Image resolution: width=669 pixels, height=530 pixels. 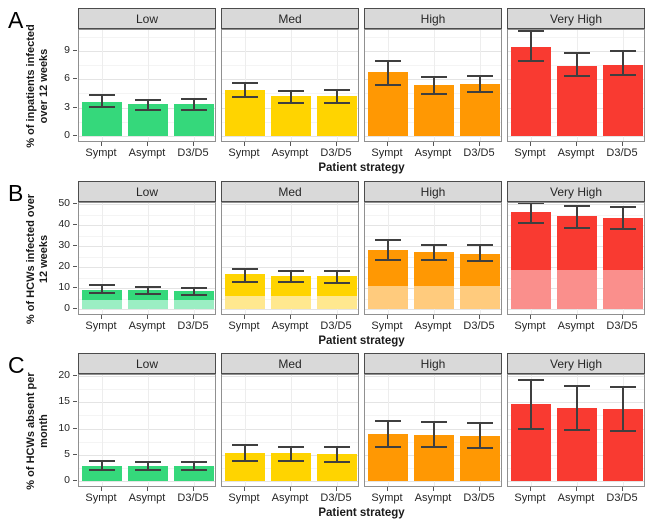 What do you see at coordinates (361, 341) in the screenshot?
I see `x-axis-title: Patient strategy` at bounding box center [361, 341].